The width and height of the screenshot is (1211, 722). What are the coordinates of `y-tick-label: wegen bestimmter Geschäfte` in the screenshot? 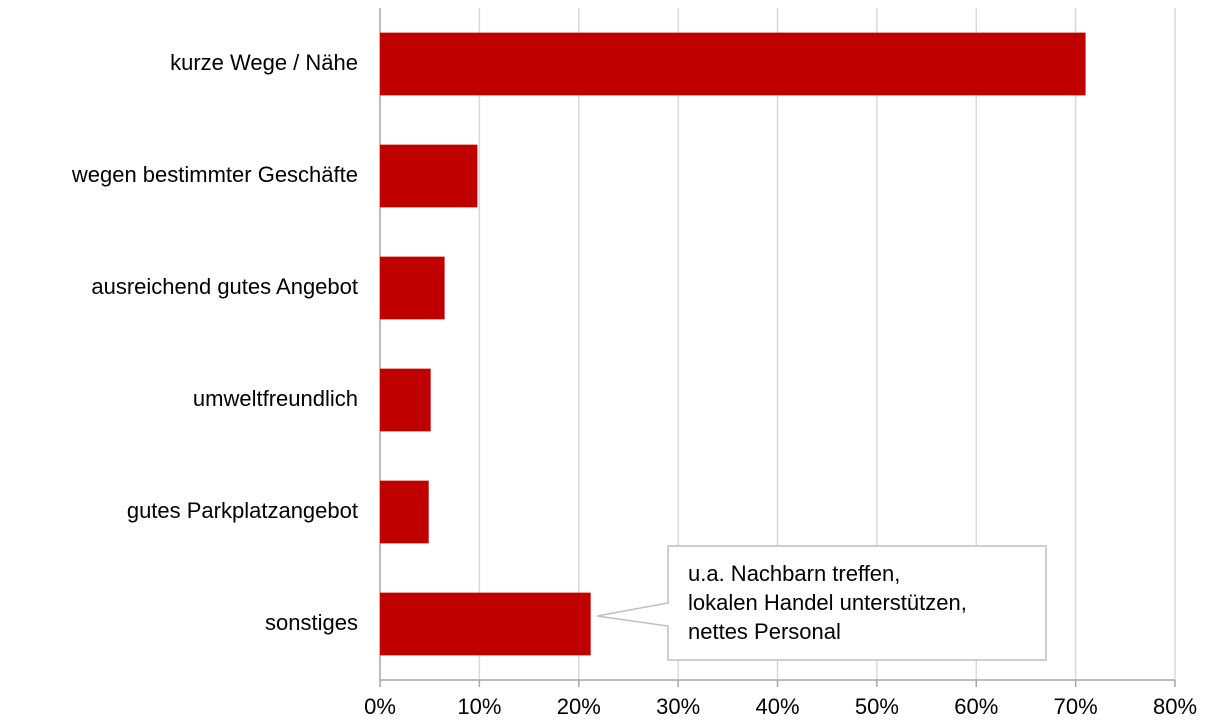 It's located at (214, 174).